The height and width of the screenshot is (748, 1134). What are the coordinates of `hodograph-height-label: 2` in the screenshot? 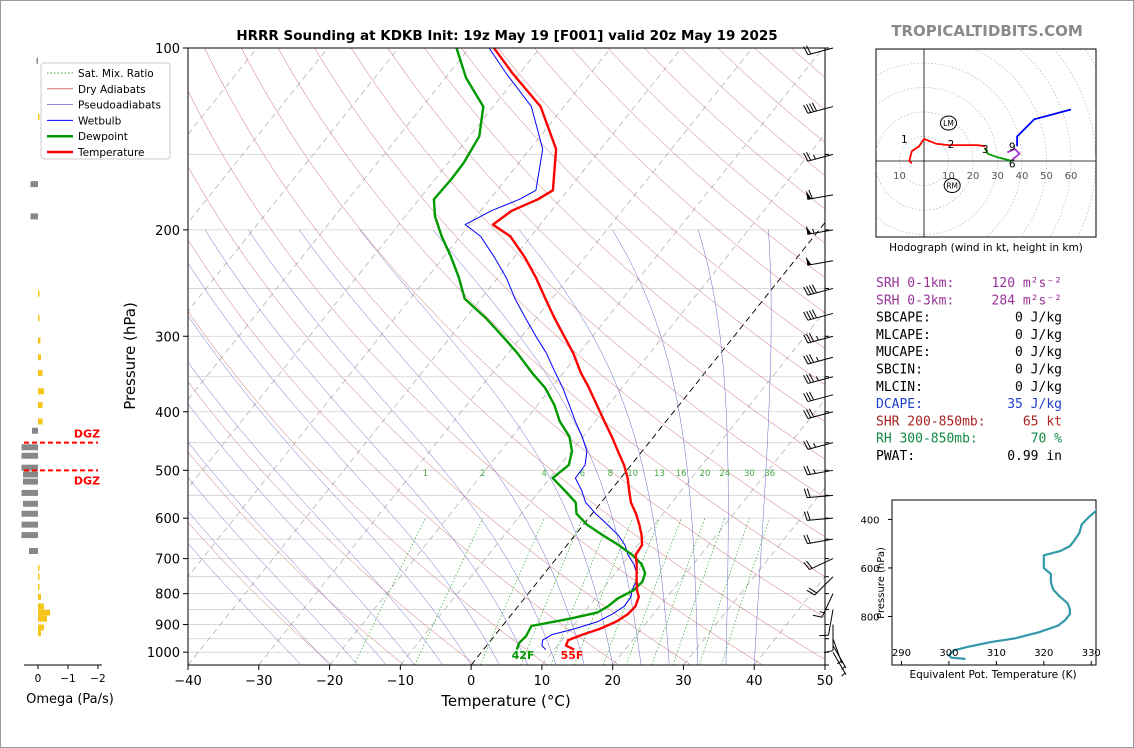 It's located at (951, 145).